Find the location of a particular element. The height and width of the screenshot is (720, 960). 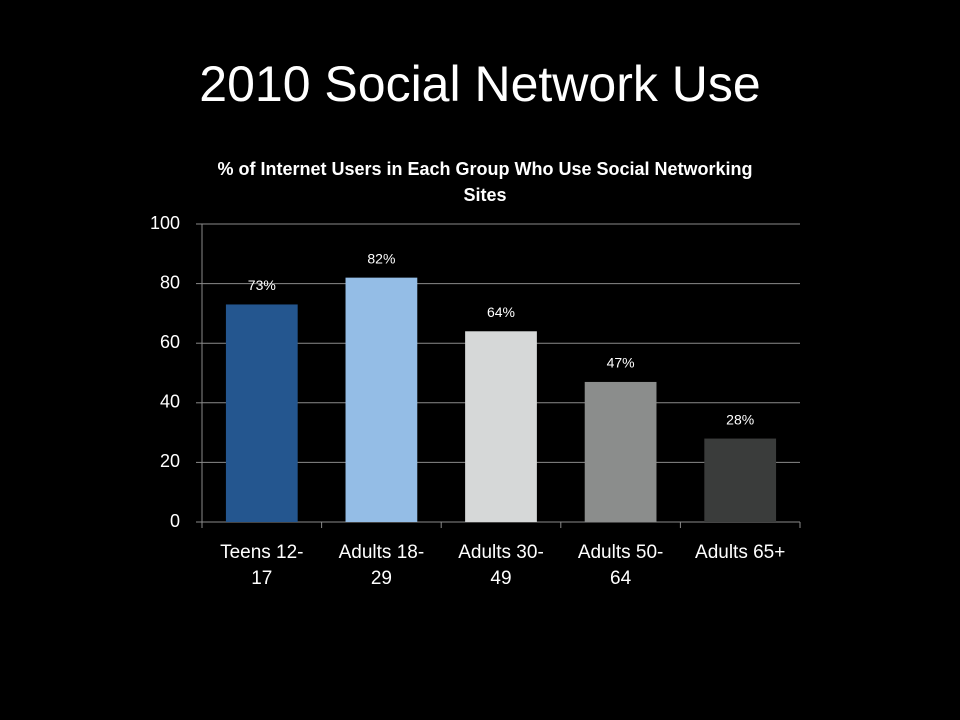

y-tick-label: 40 is located at coordinates (170, 402).